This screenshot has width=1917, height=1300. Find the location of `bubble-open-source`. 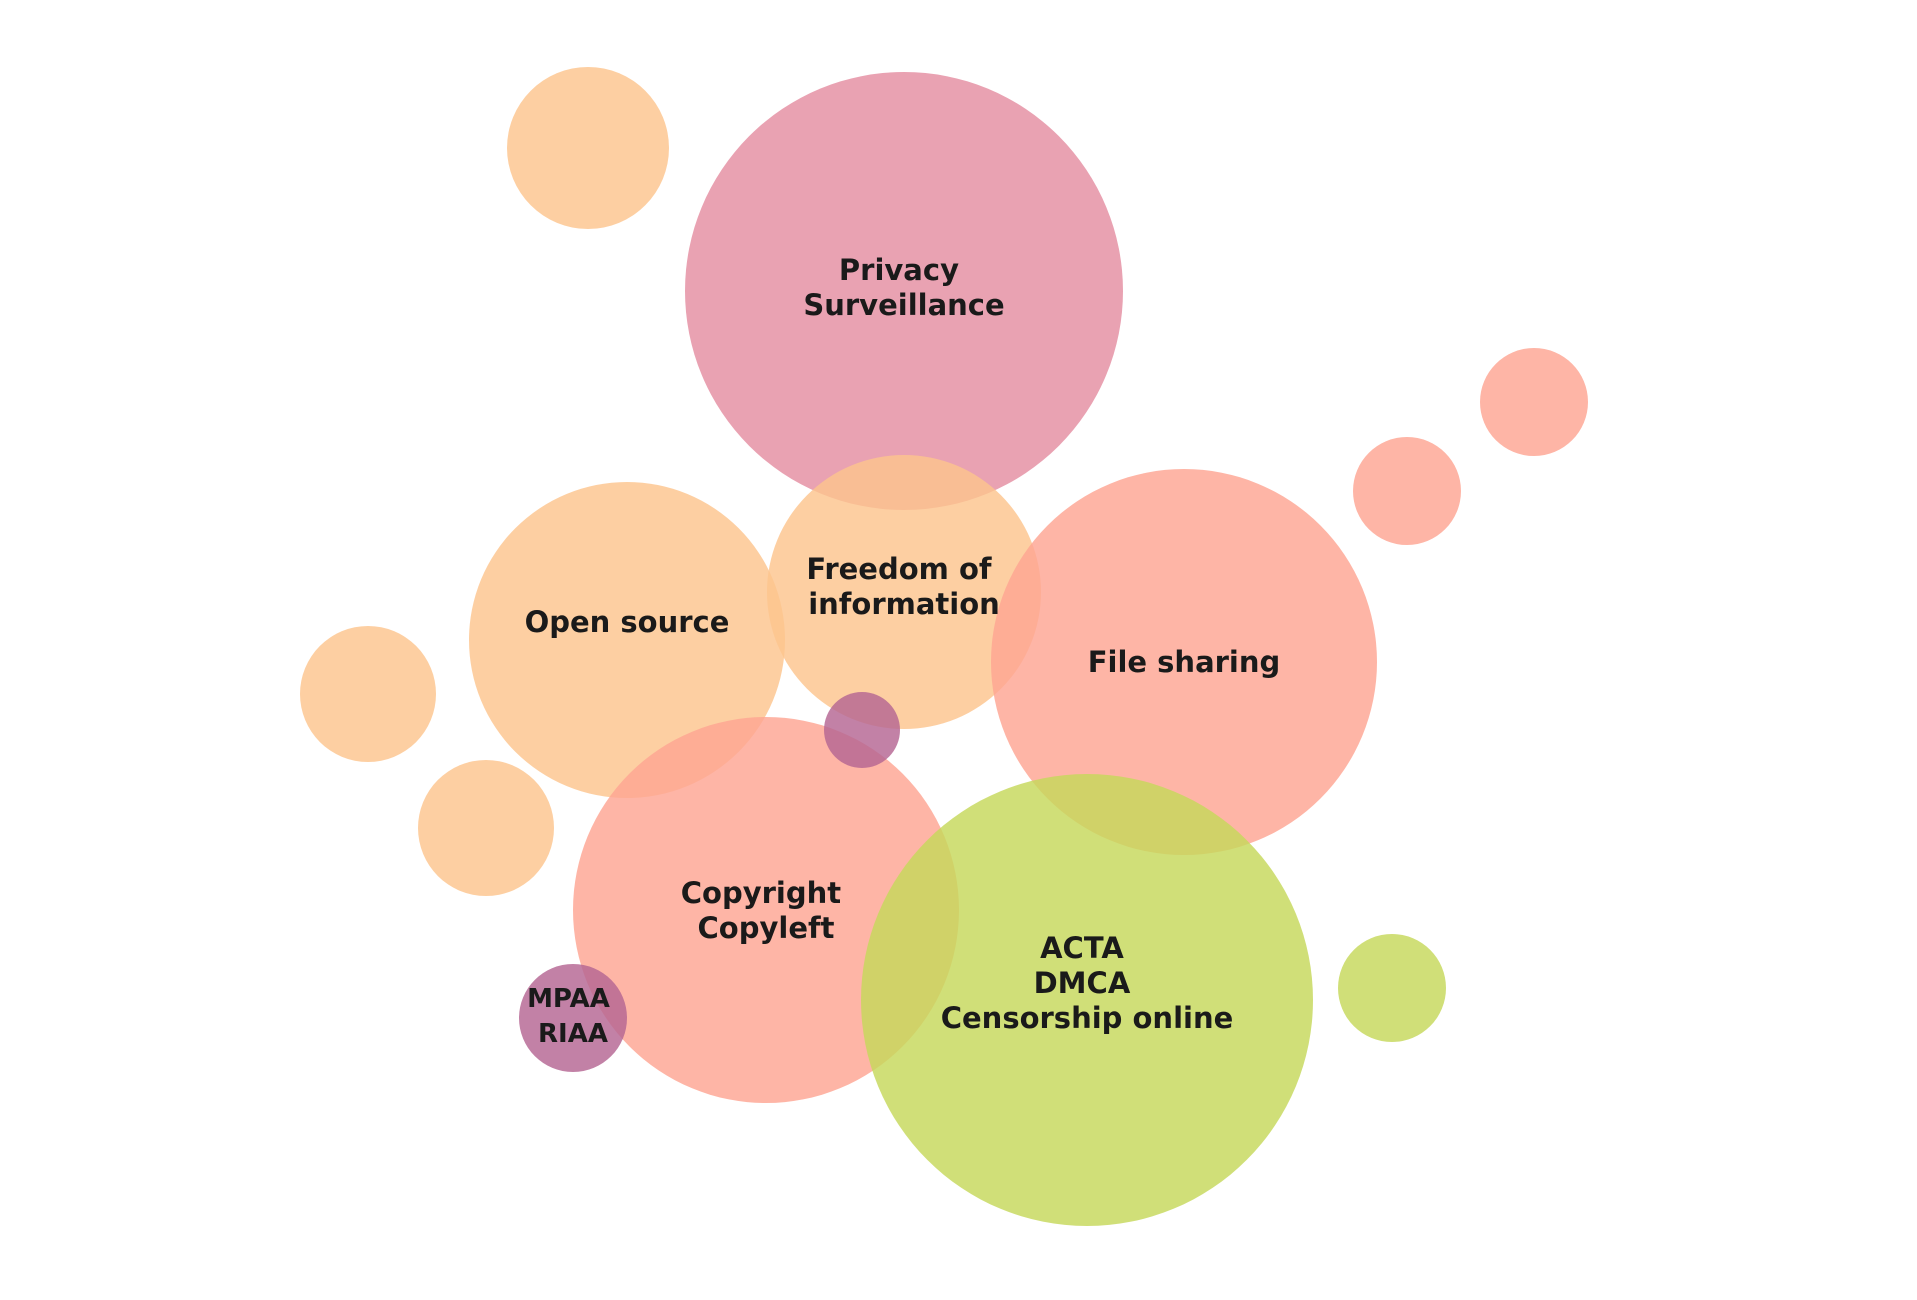

bubble-open-source is located at coordinates (627, 640).